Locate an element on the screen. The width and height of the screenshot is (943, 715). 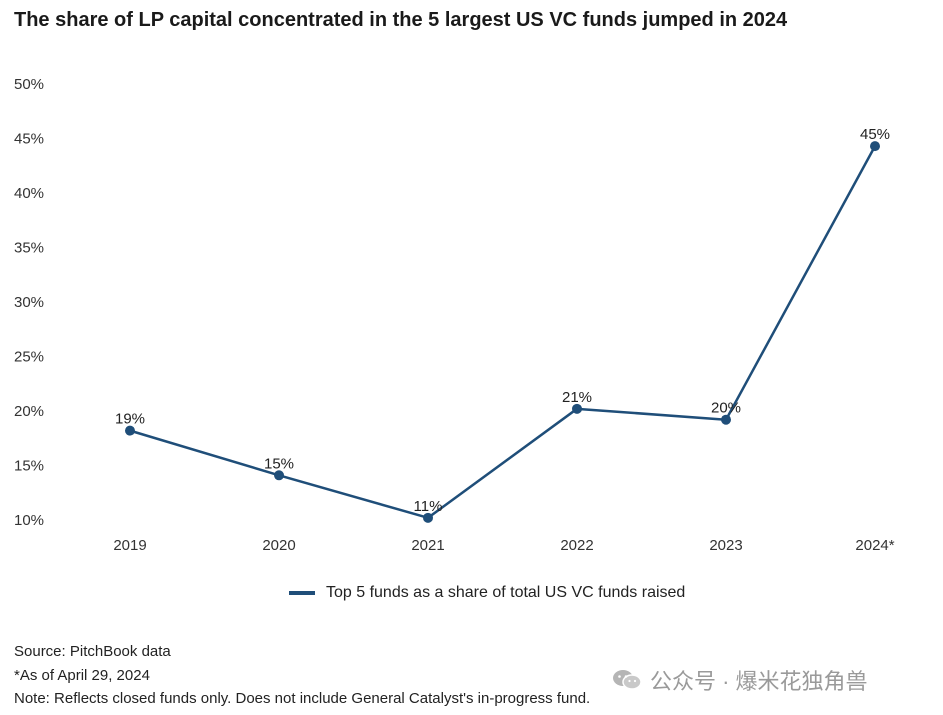
y-tick-label: 15% is located at coordinates (29, 466).